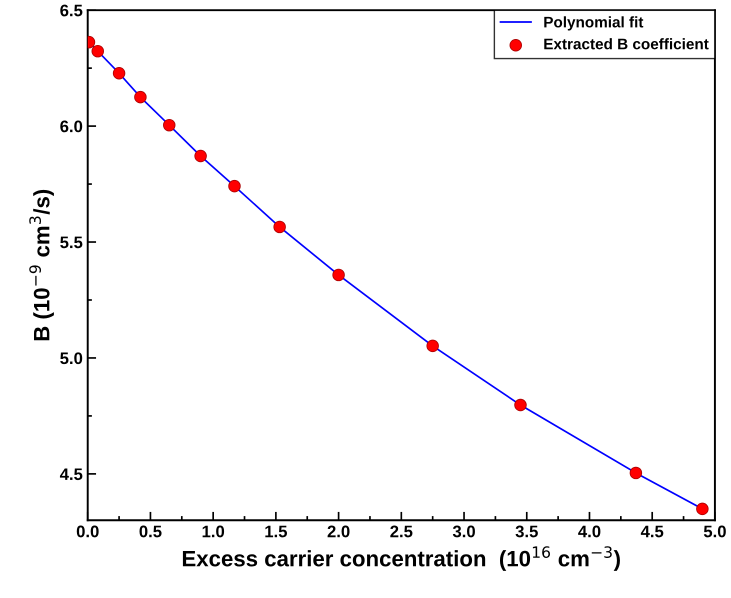  I want to click on y-tick-label: 5.5, so click(71, 242).